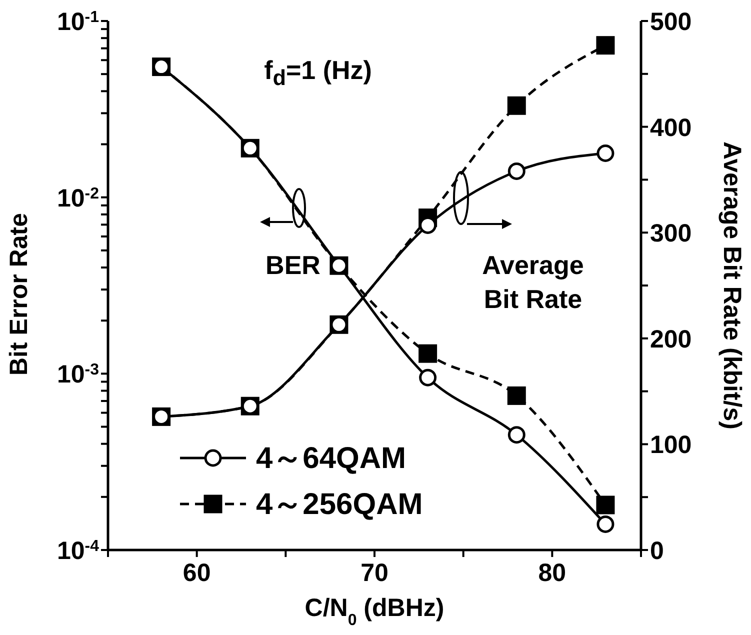 The image size is (751, 635). What do you see at coordinates (671, 445) in the screenshot?
I see `y2-tick-label: 100` at bounding box center [671, 445].